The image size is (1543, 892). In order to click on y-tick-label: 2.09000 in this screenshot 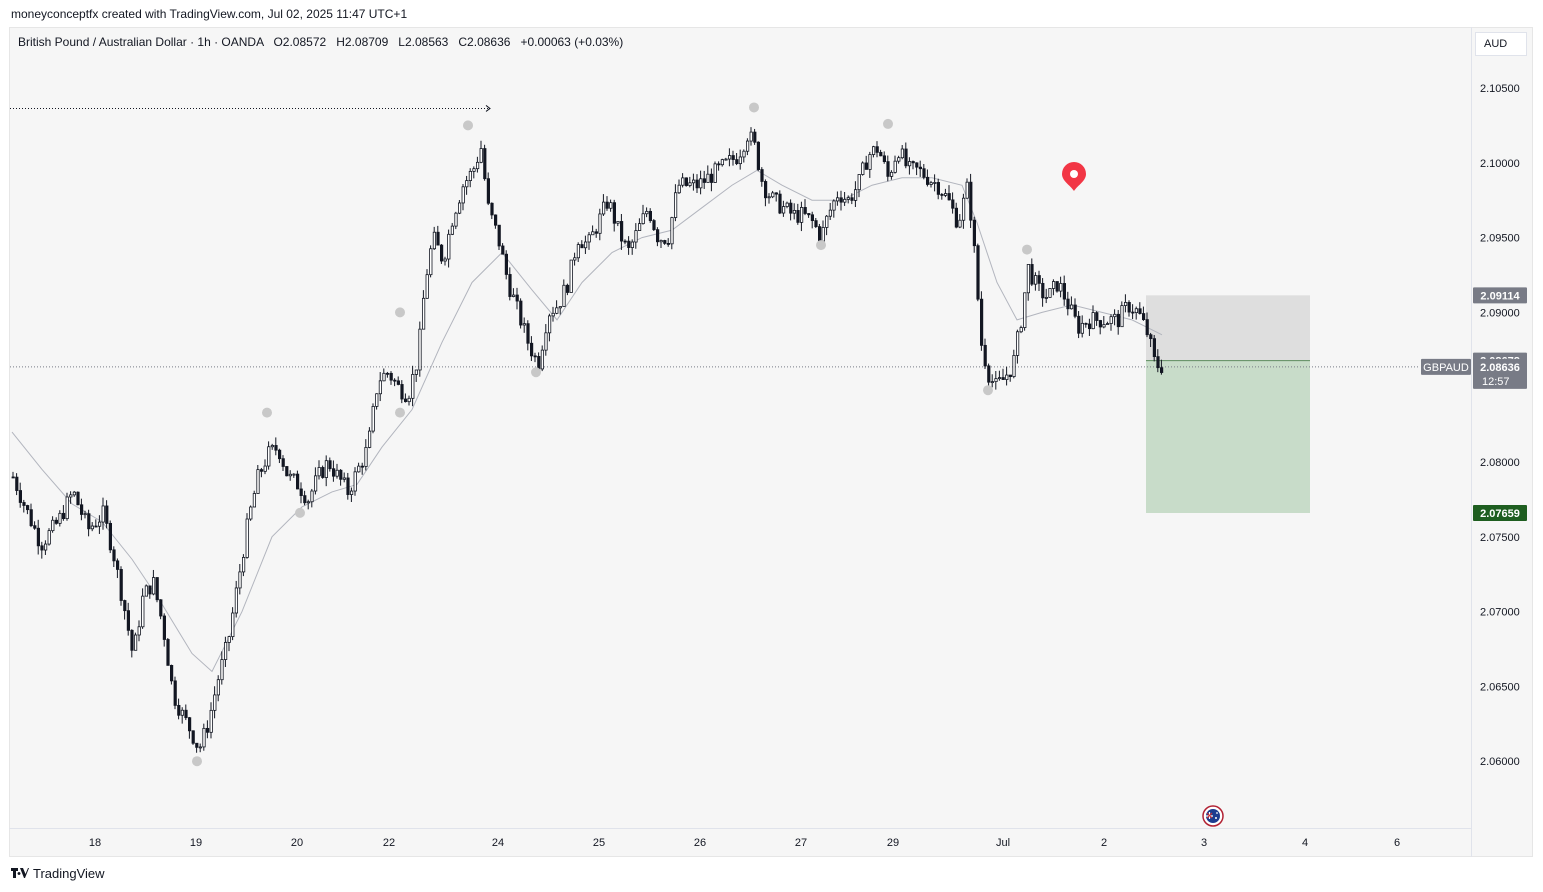, I will do `click(1500, 313)`.